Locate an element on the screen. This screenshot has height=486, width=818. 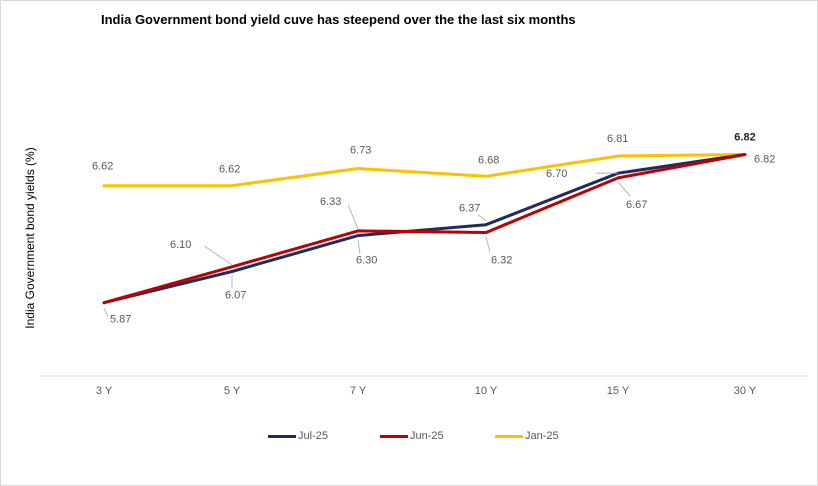
x-tick-label: 3 Y is located at coordinates (104, 391).